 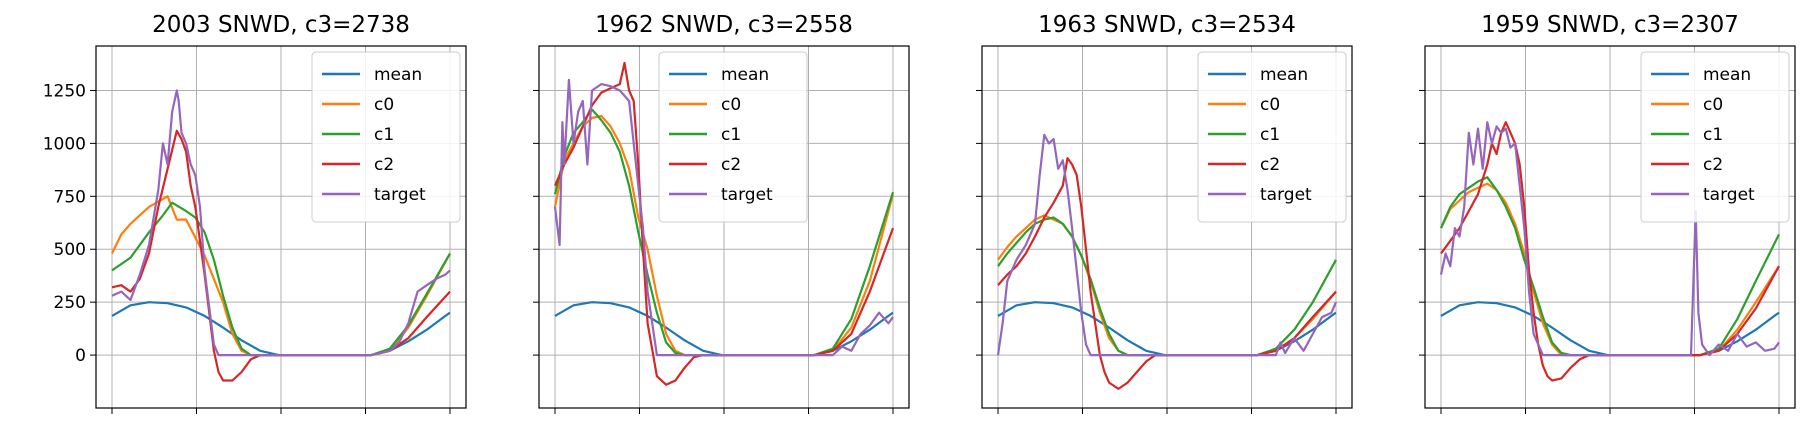 I want to click on y-tick-label: 750, so click(x=70, y=197).